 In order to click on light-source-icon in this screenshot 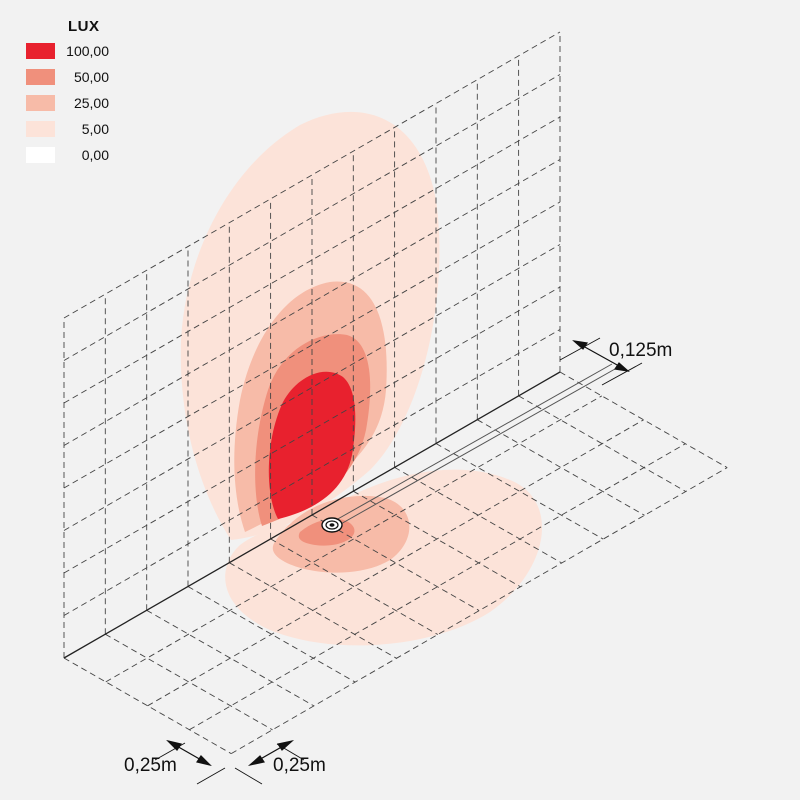, I will do `click(332, 525)`.